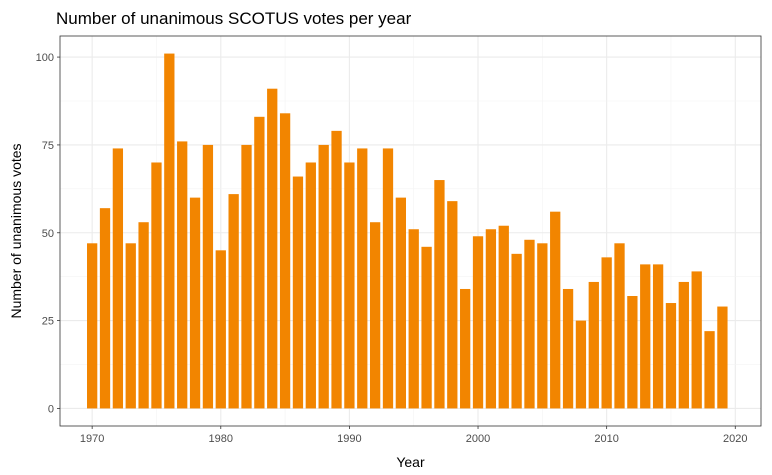  What do you see at coordinates (285, 261) in the screenshot?
I see `bar-1985` at bounding box center [285, 261].